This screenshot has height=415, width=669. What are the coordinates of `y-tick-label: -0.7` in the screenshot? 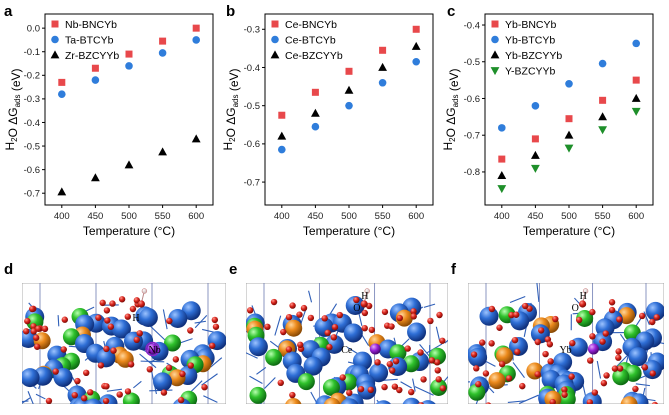 It's located at (252, 182).